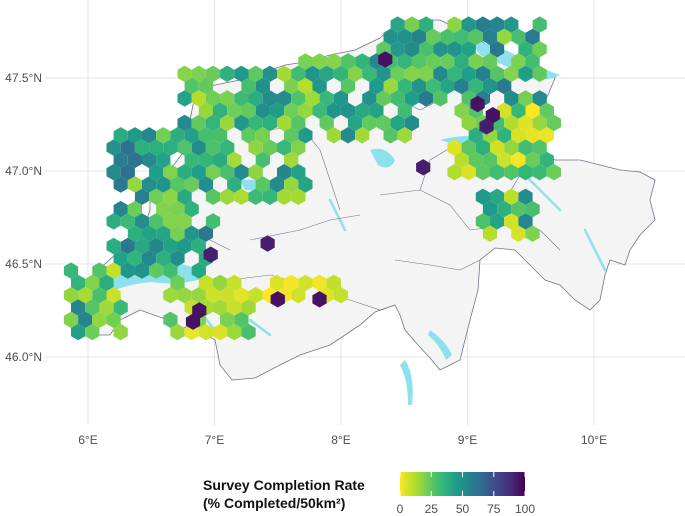 This screenshot has width=685, height=516. Describe the element at coordinates (23, 264) in the screenshot. I see `y-tick-label: 46.5°N` at that location.